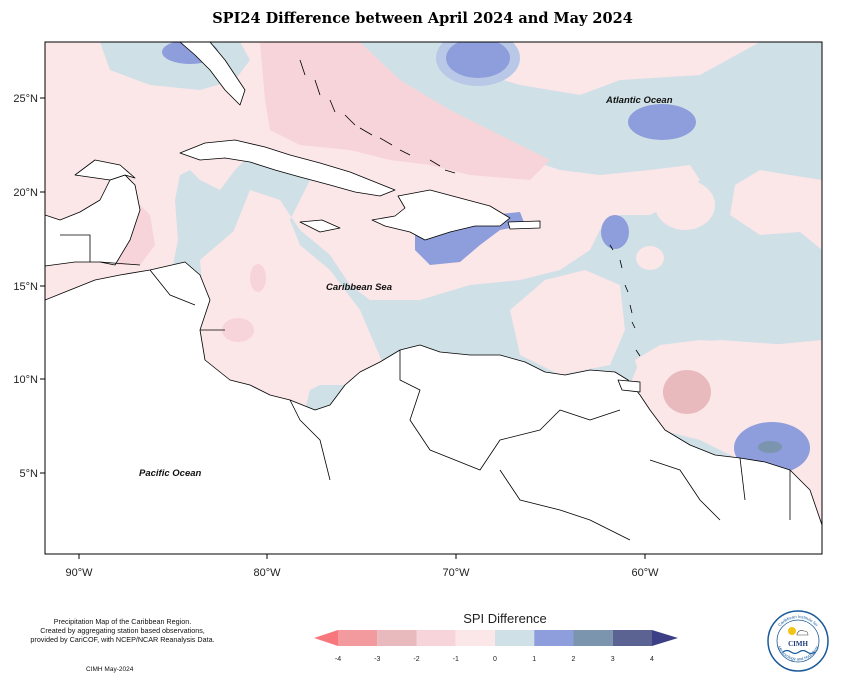 This screenshot has height=684, width=845. Describe the element at coordinates (639, 100) in the screenshot. I see `atlantic-ocean-label: Atlantic Ocean` at that location.